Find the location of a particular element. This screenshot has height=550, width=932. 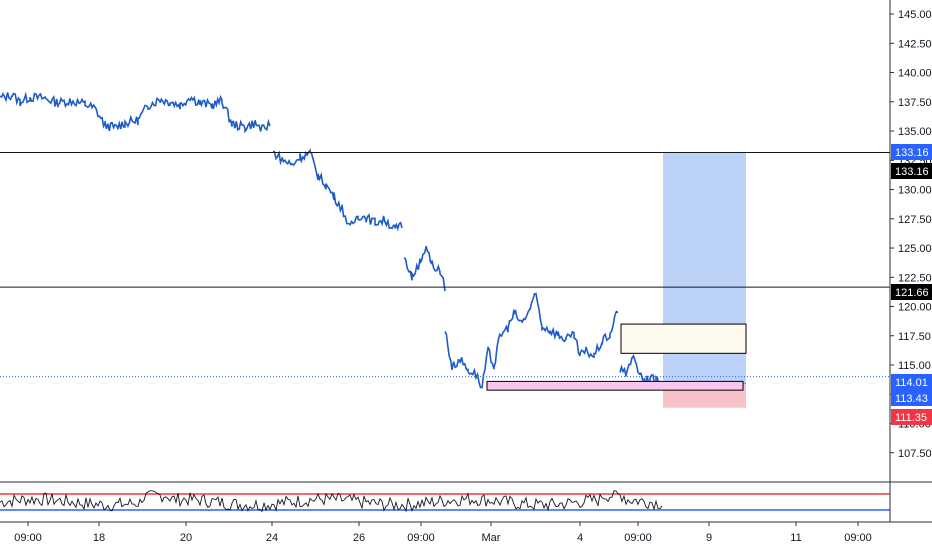

y-tick-label: 120.00 is located at coordinates (915, 308).